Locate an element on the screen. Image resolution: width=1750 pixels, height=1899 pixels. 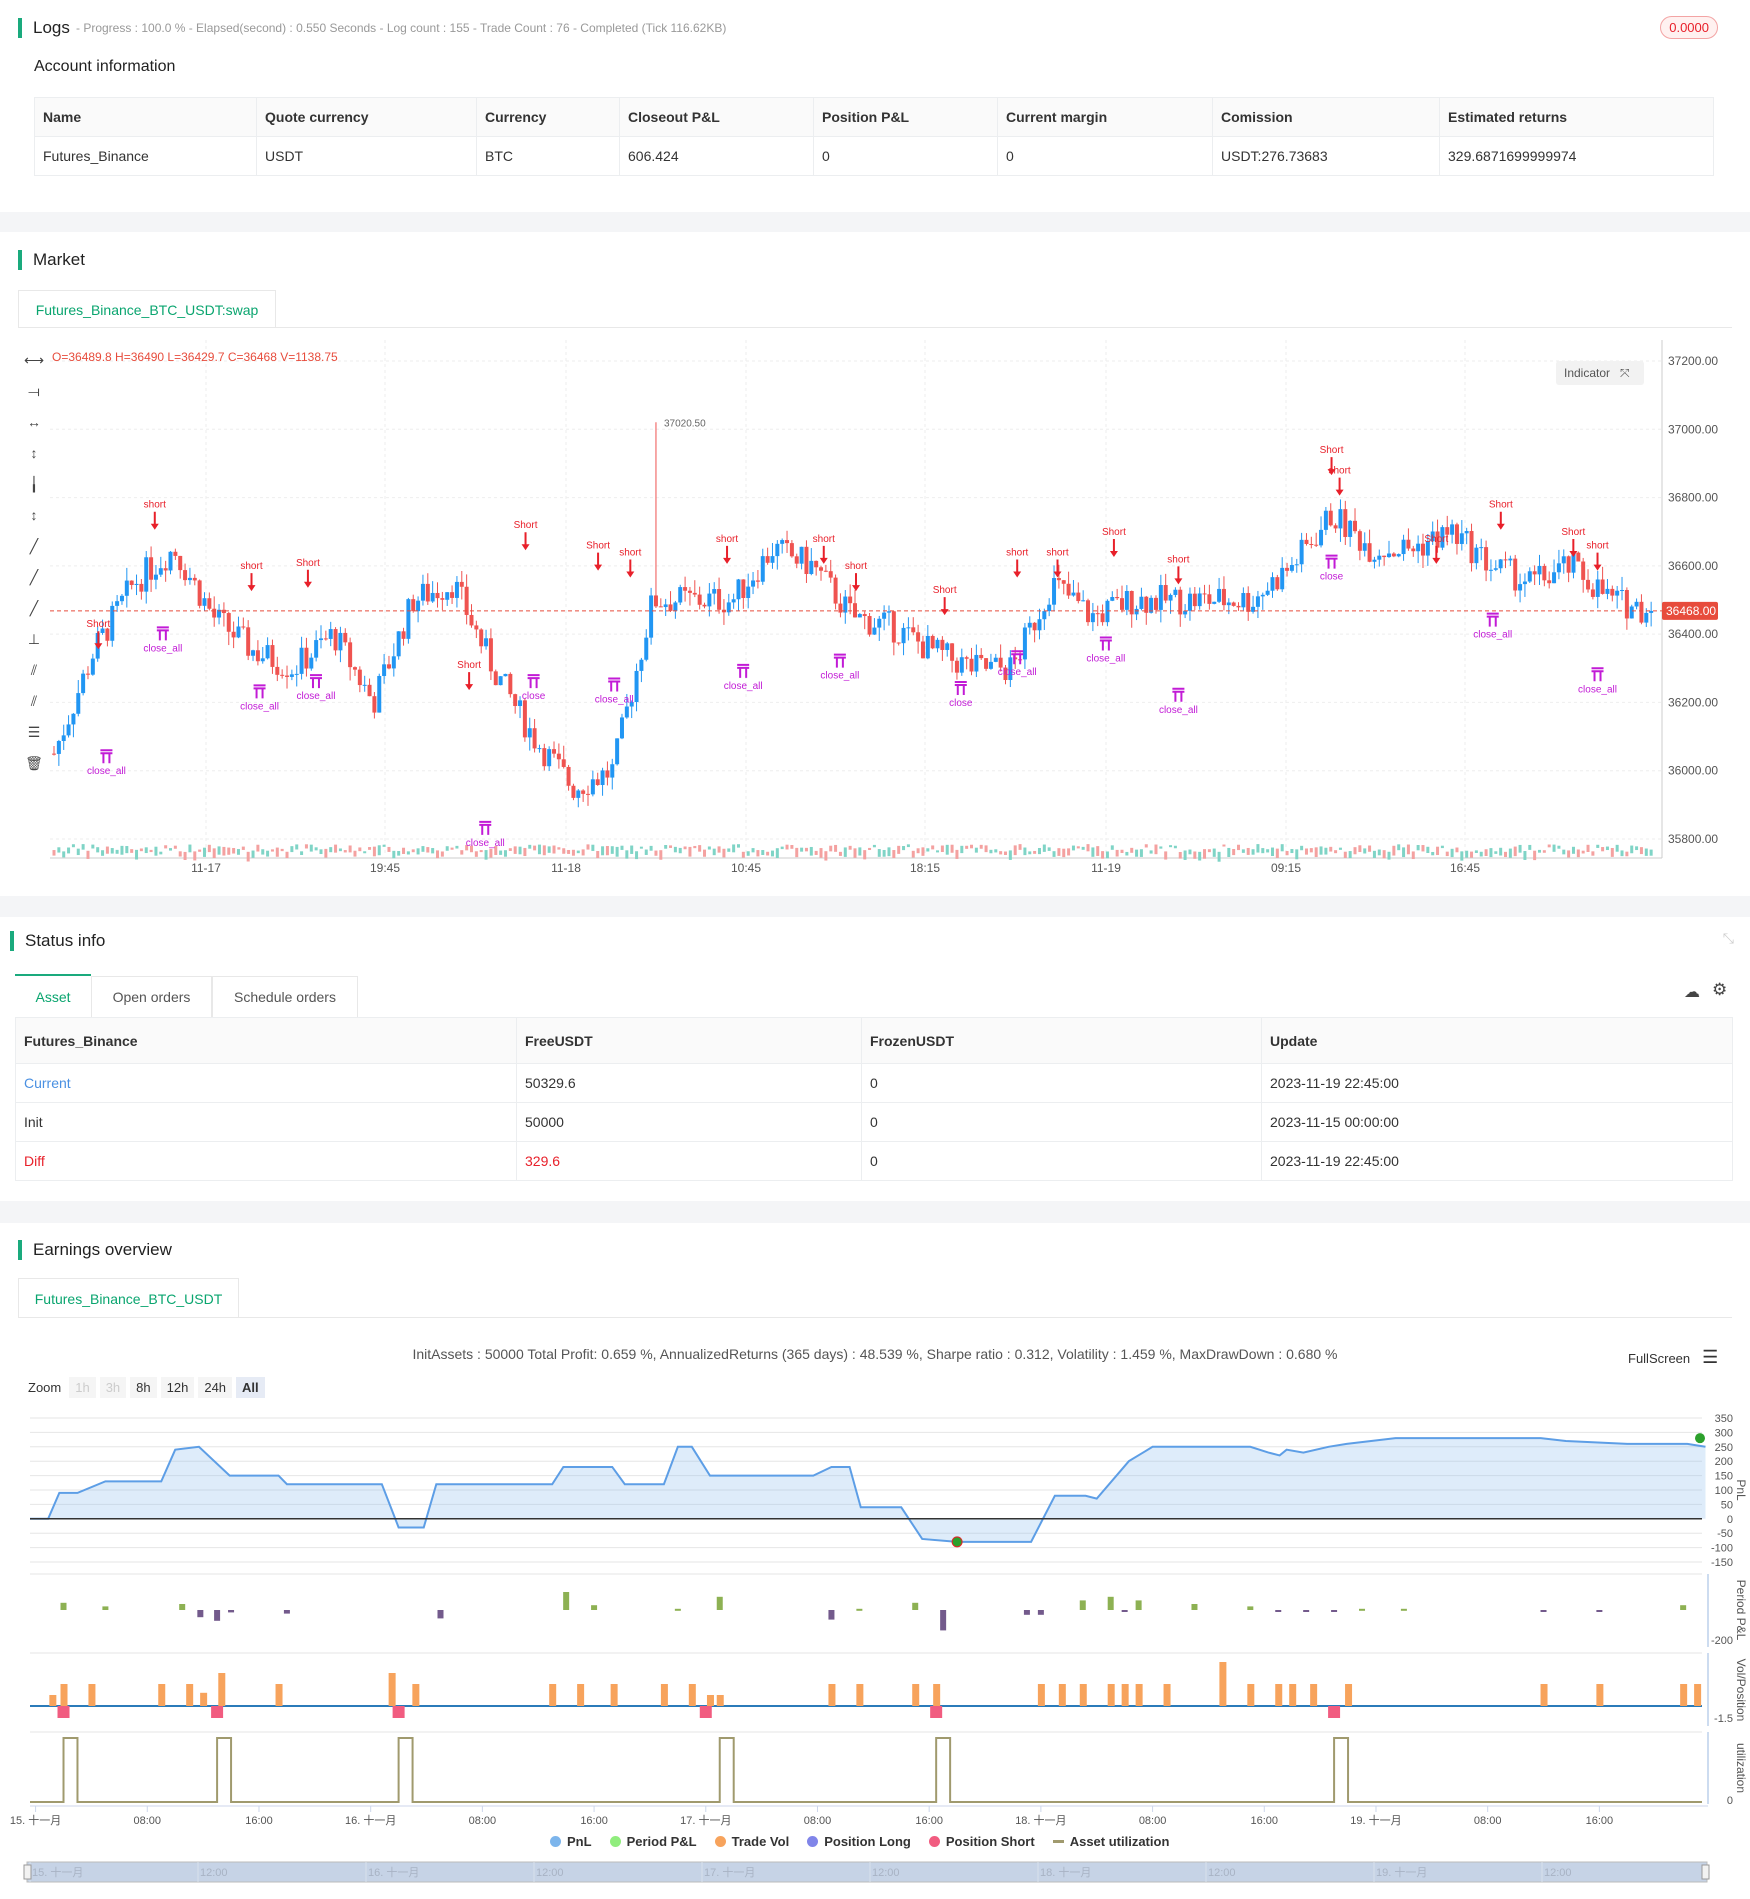
trade-vol-bar is located at coordinates (614, 1695).